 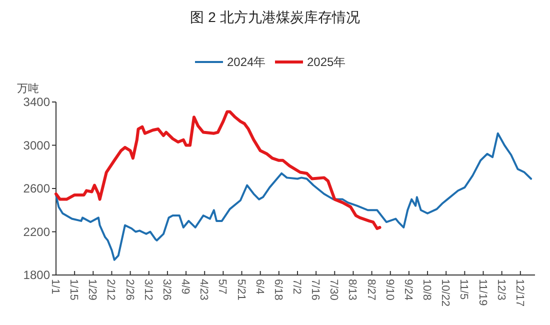 What do you see at coordinates (352, 289) in the screenshot?
I see `x-tick-label: 8/13` at bounding box center [352, 289].